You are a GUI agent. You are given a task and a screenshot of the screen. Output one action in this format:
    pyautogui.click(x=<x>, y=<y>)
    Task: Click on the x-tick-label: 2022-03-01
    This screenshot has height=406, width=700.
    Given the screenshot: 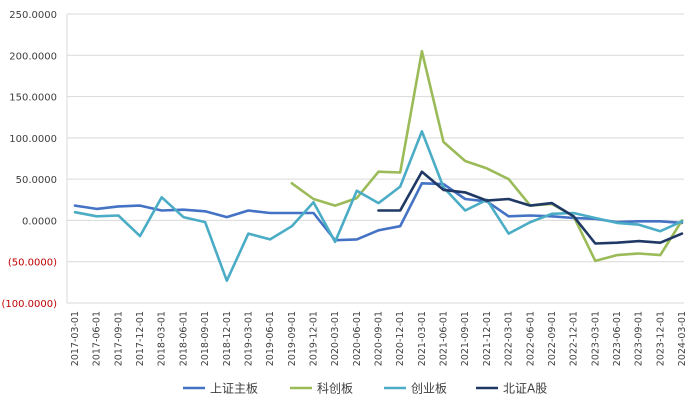 What is the action you would take?
    pyautogui.click(x=509, y=338)
    